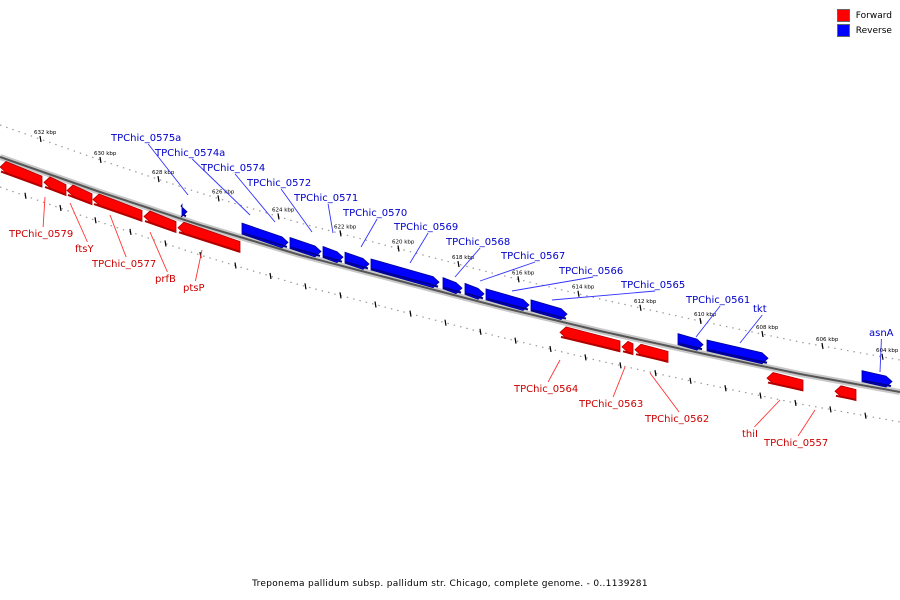 The height and width of the screenshot is (600, 900). I want to click on forward-gene-label: prfB, so click(165, 279).